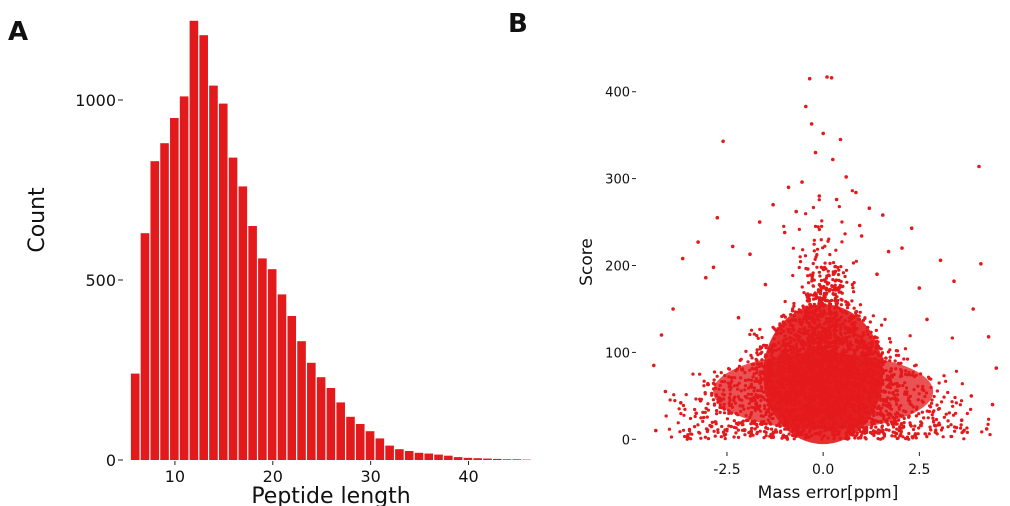  I want to click on histogram-x-axis-title: Peptide length, so click(330, 495).